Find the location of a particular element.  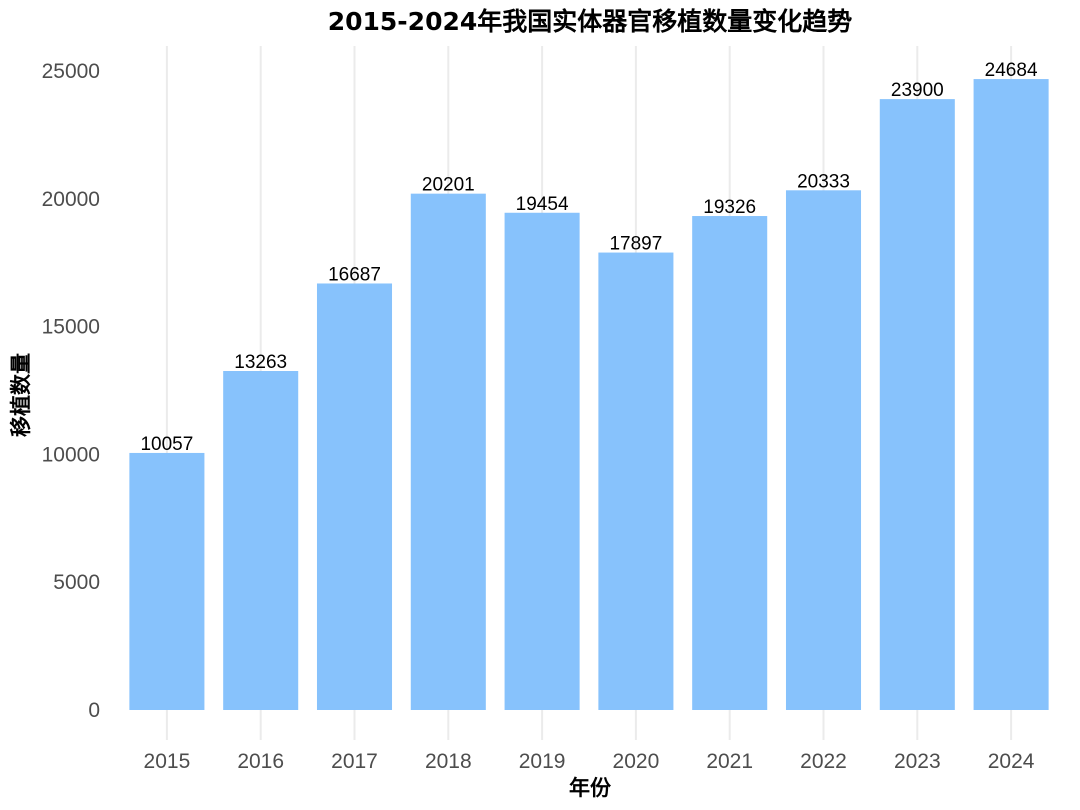

bar-2016 is located at coordinates (261, 540).